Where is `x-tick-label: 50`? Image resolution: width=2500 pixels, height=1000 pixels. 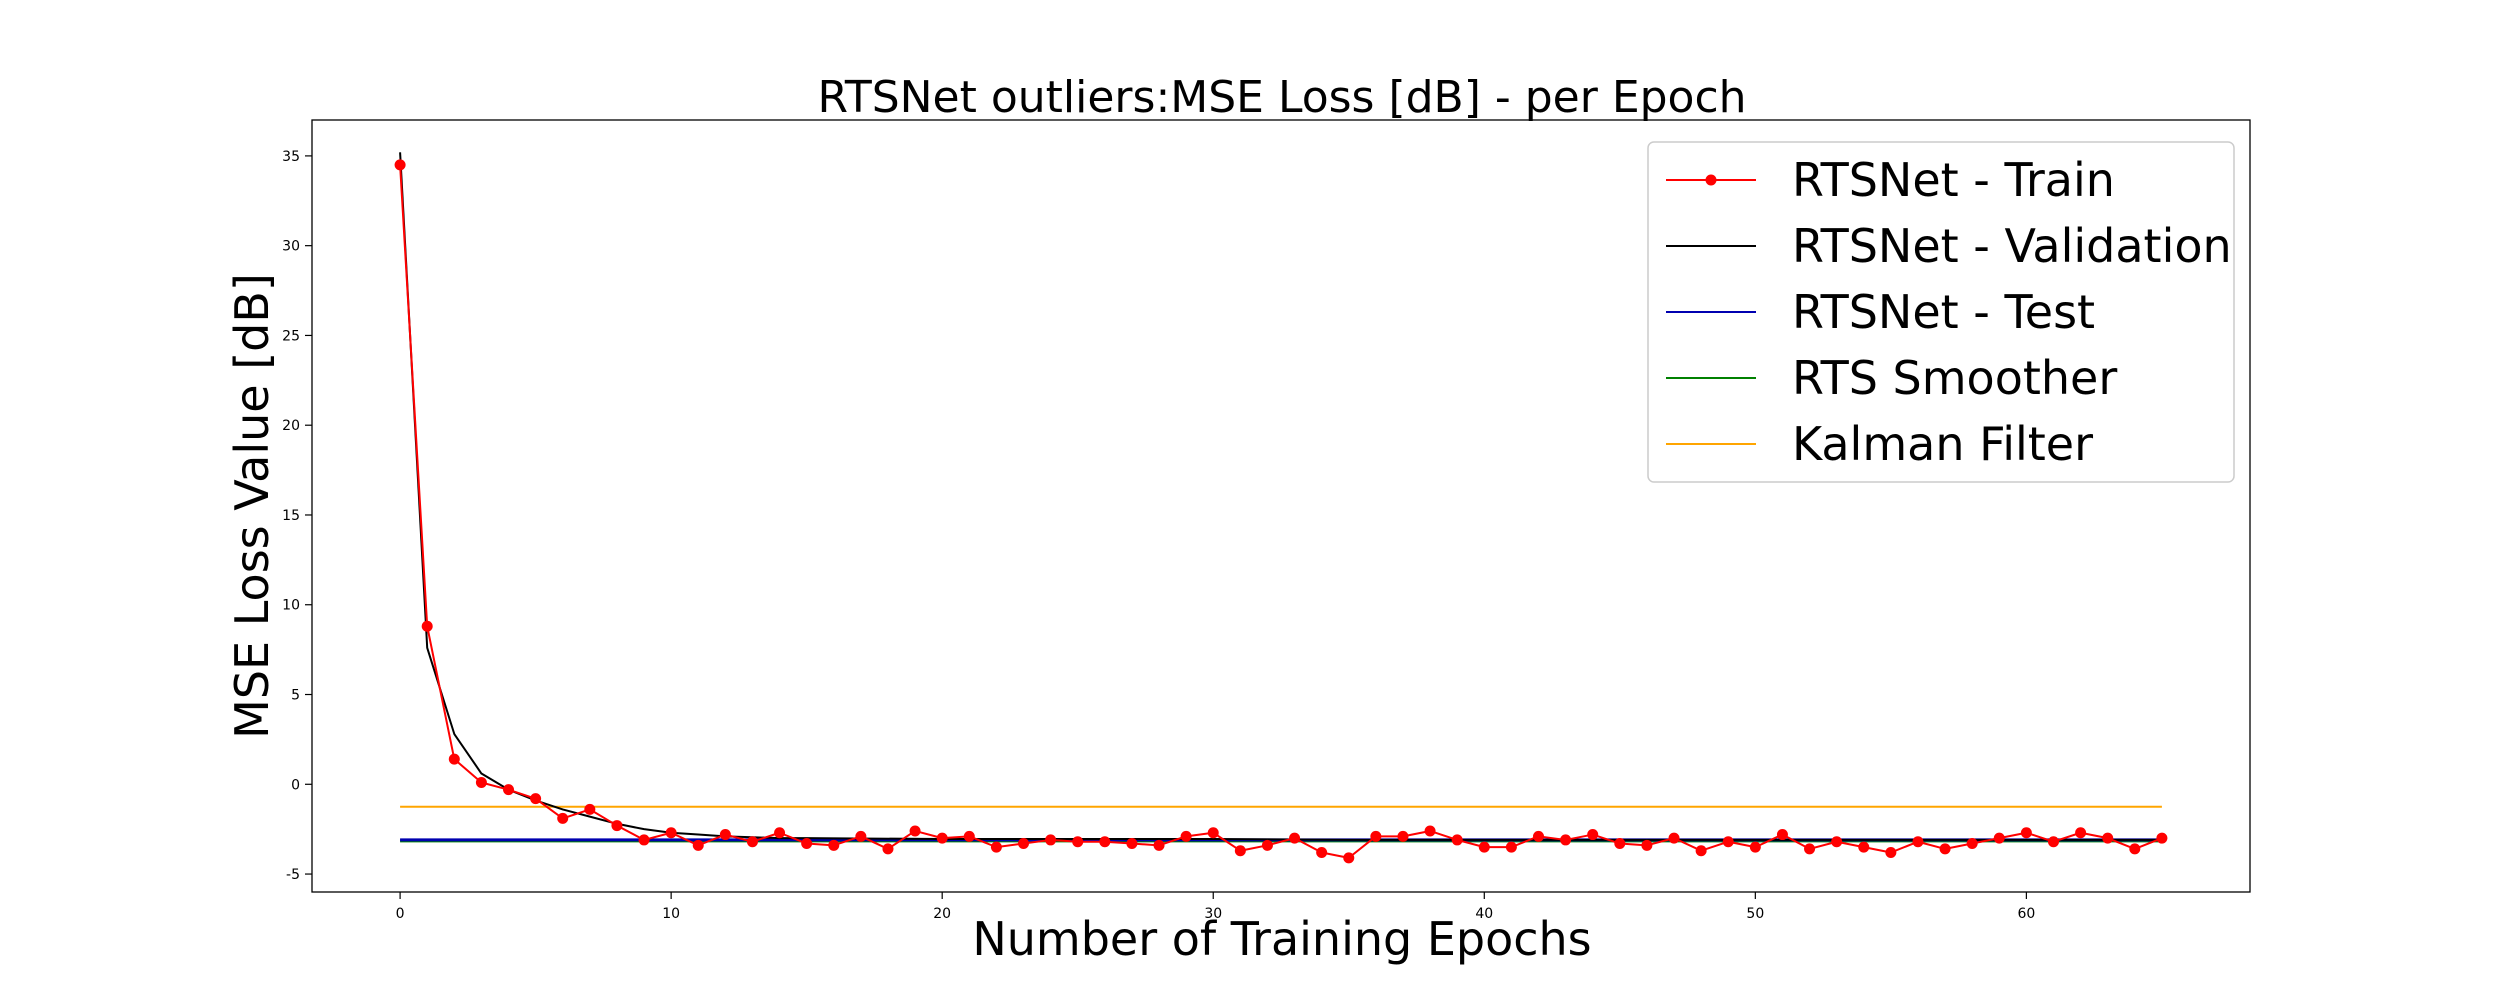 x-tick-label: 50 is located at coordinates (1755, 914).